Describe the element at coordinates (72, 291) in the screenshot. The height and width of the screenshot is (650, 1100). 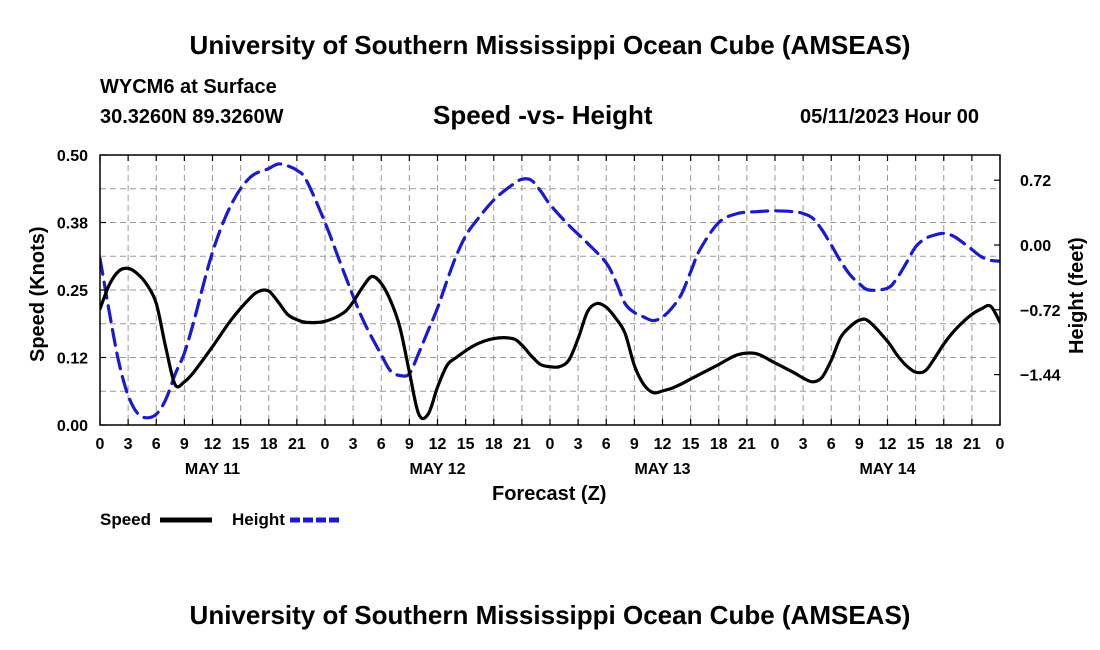
I see `y-tick-label: 0.25` at that location.